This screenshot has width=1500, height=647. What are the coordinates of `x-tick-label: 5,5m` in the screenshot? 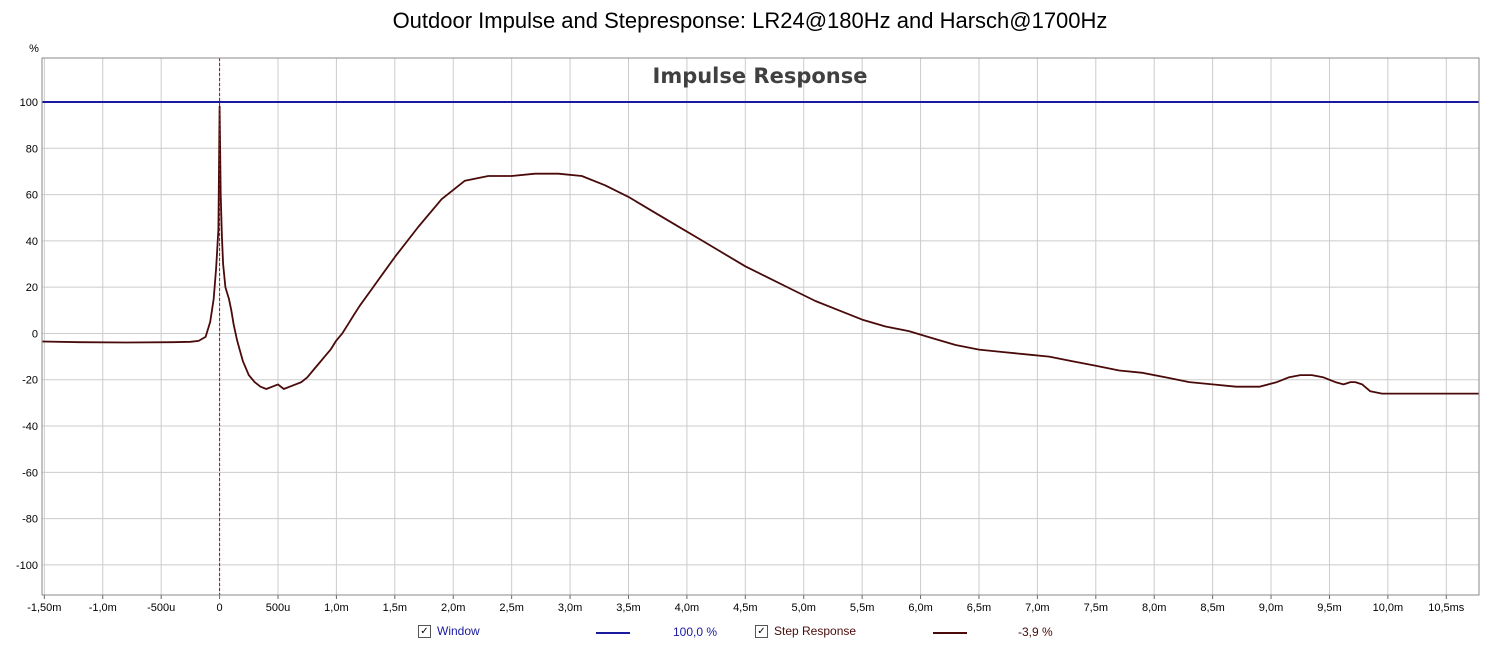 It's located at (862, 608).